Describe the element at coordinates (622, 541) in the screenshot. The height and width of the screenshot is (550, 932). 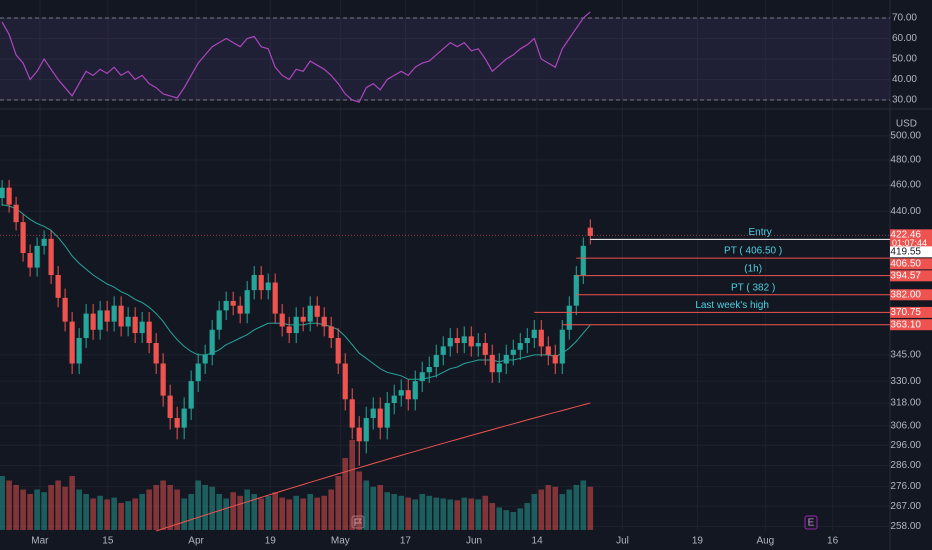
I see `x-tick-label: Jul` at that location.